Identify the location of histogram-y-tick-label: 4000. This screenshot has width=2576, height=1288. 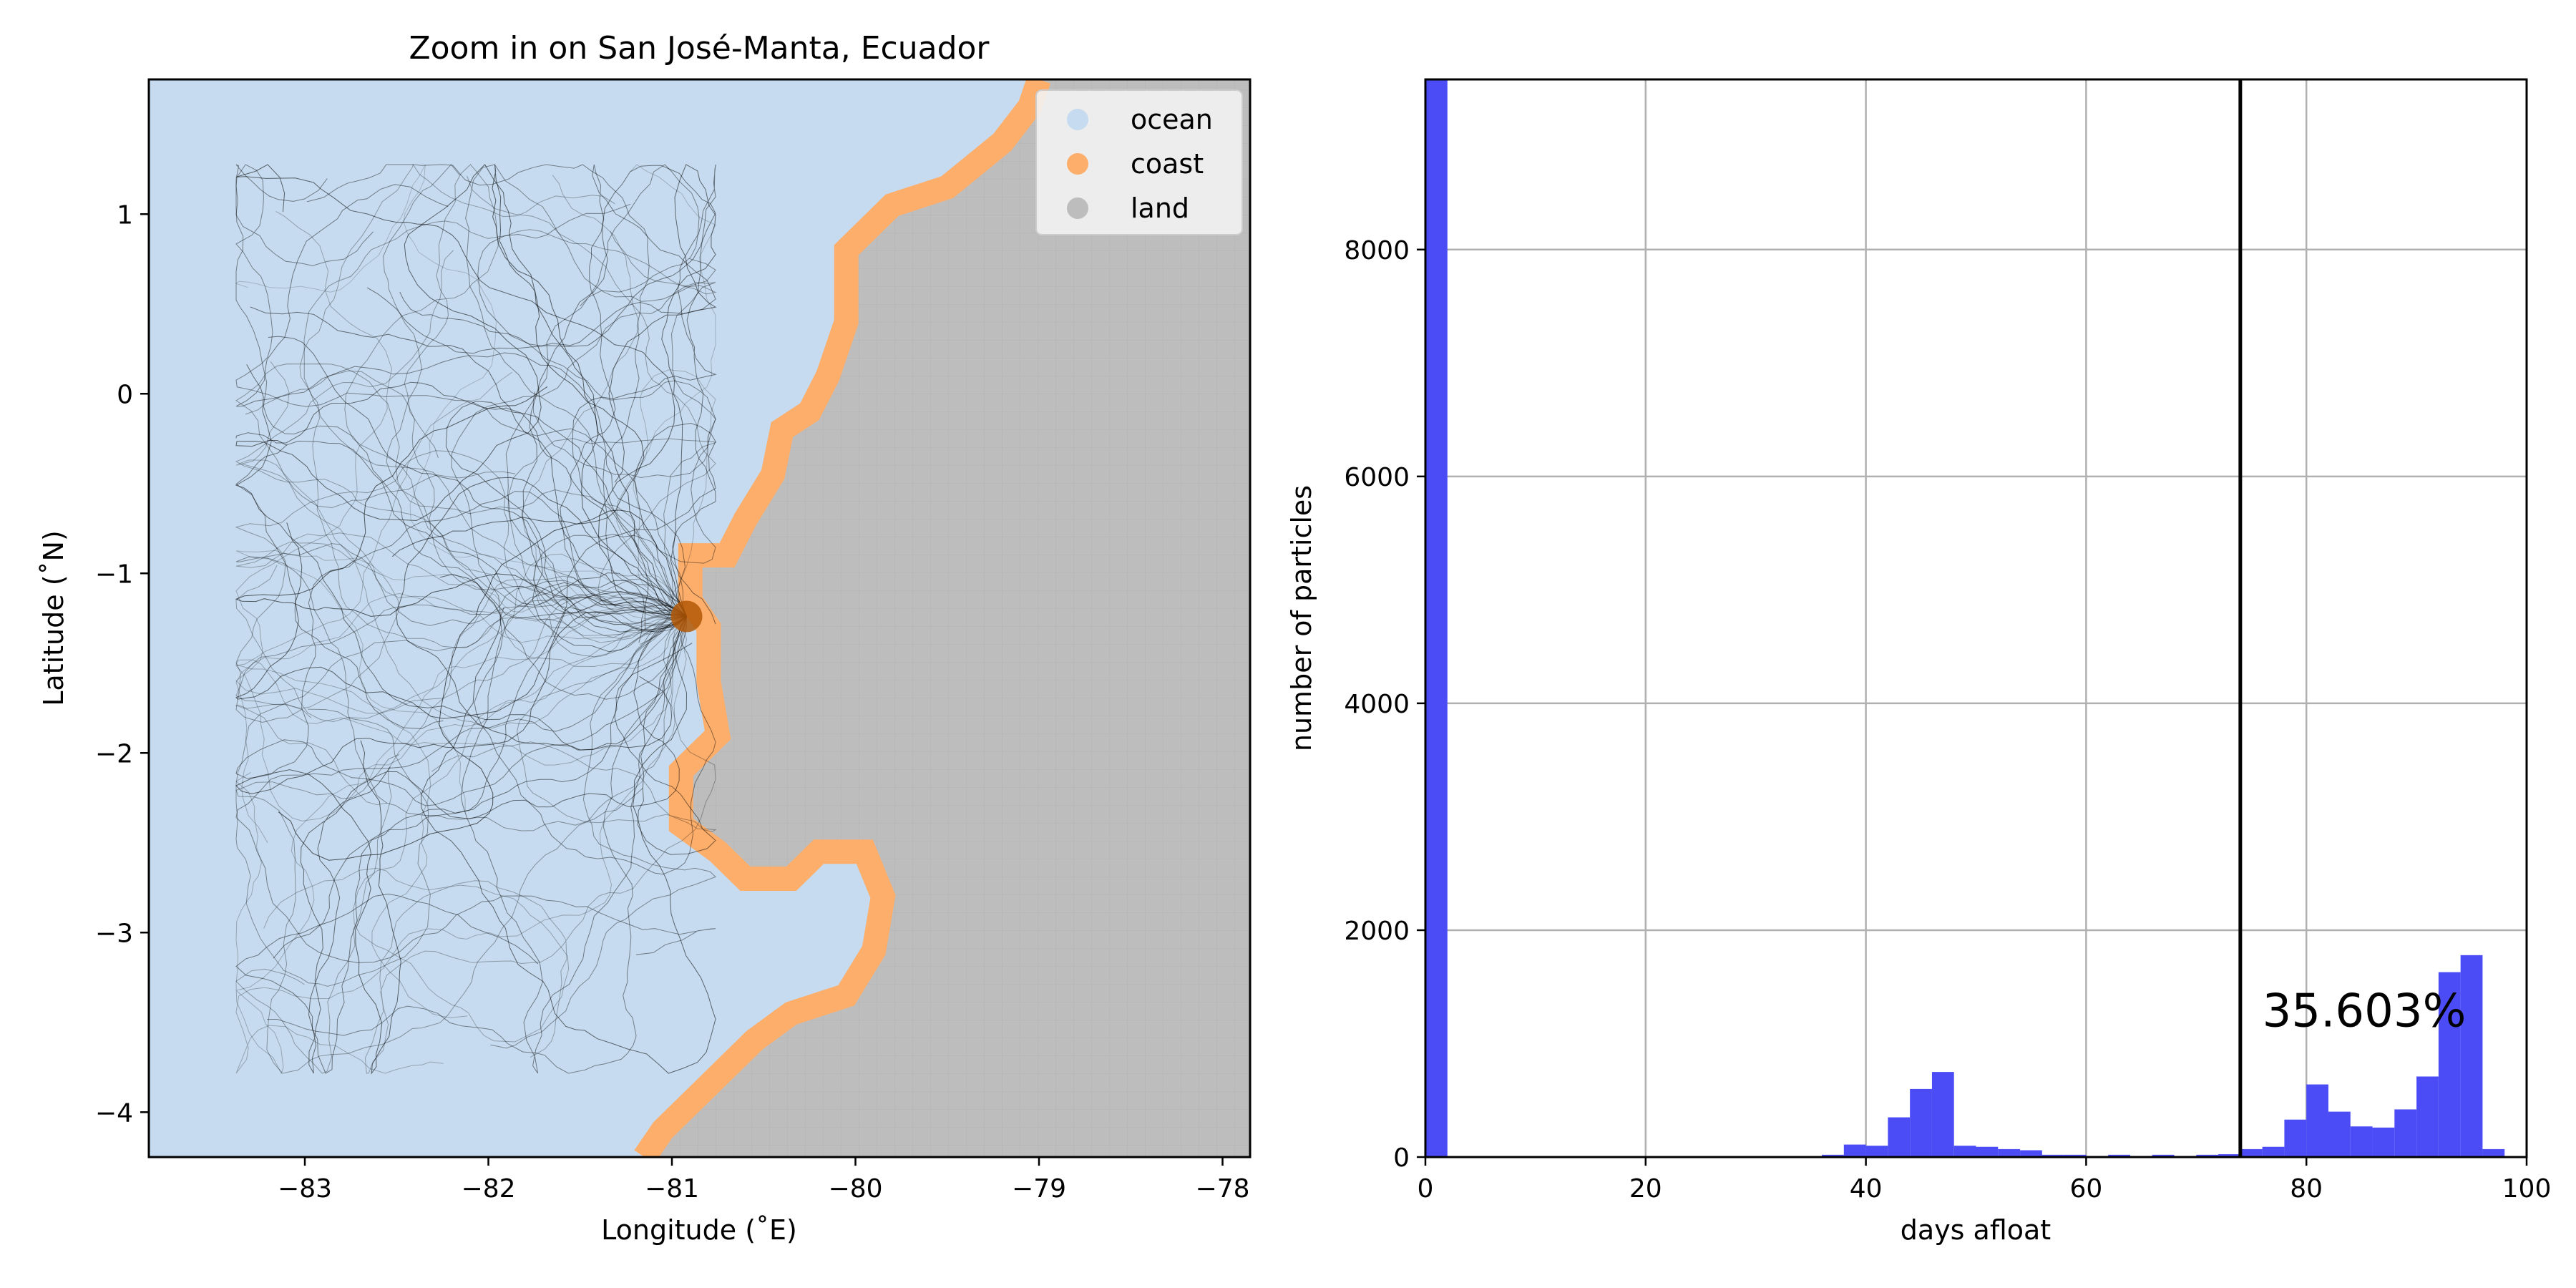
(1377, 704).